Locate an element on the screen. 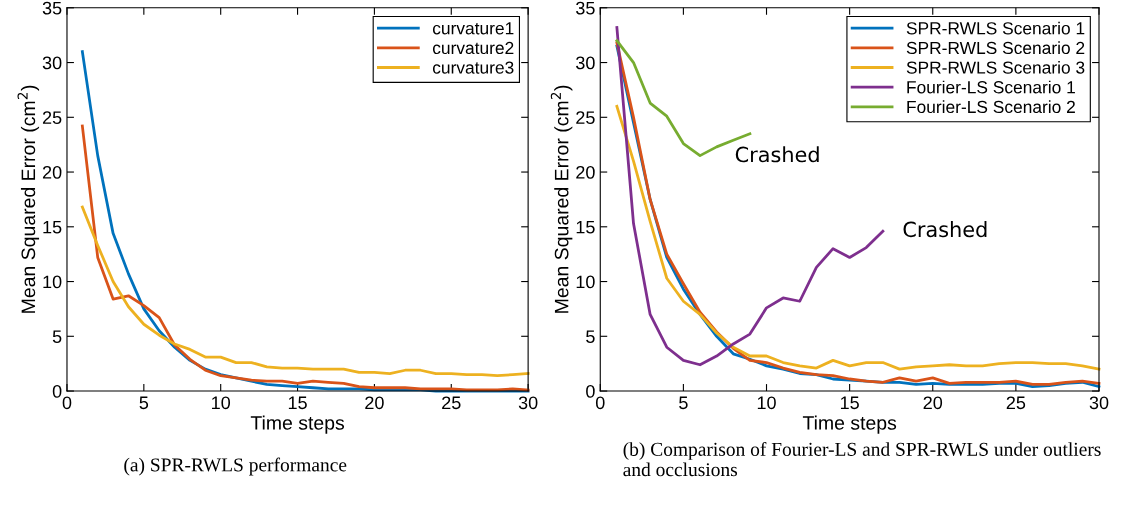  legend-label: SPR-RWLS Scenario 1 is located at coordinates (995, 28).